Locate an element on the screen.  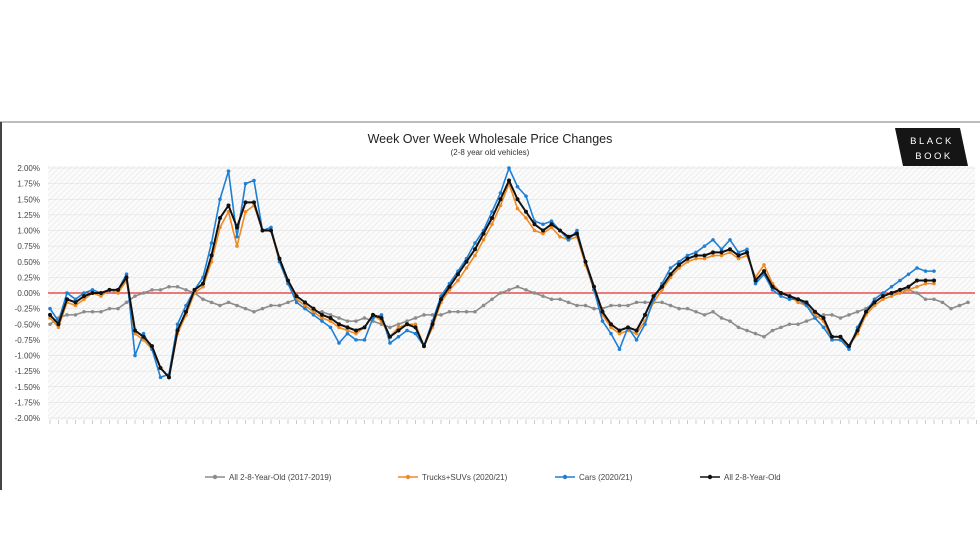
y-tick-label: 2.00% is located at coordinates (28, 168).